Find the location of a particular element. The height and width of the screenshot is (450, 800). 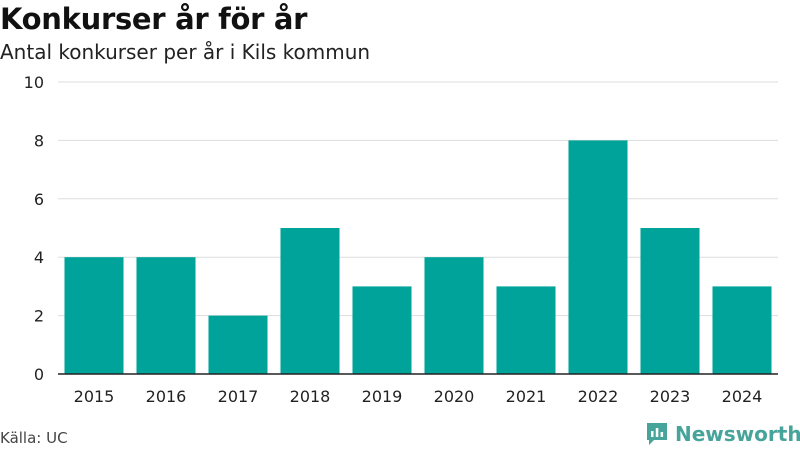

x-tick-label: 2017 is located at coordinates (238, 396).